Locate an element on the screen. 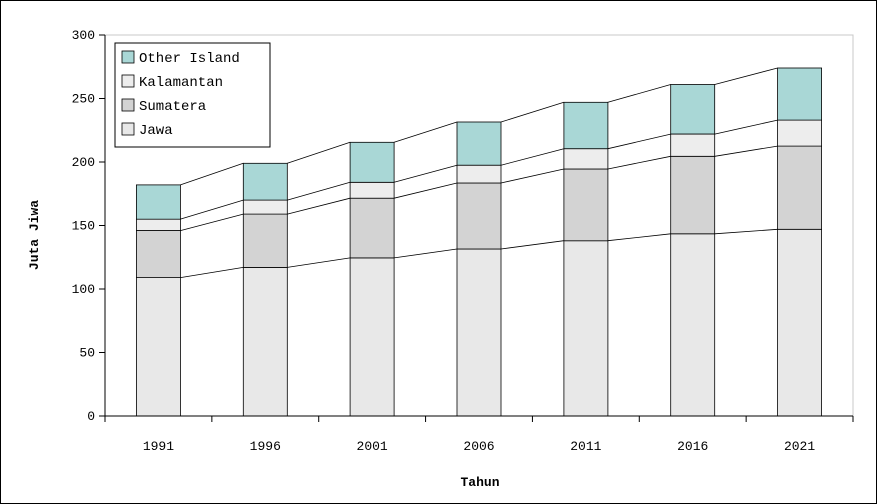 Image resolution: width=877 pixels, height=504 pixels. x-tick-label: 2016 is located at coordinates (692, 446).